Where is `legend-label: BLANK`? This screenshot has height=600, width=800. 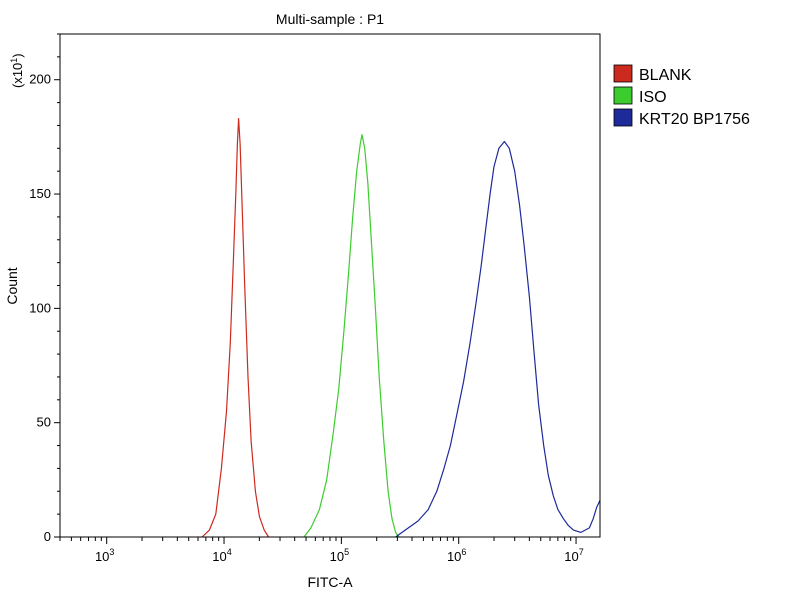 legend-label: BLANK is located at coordinates (665, 75).